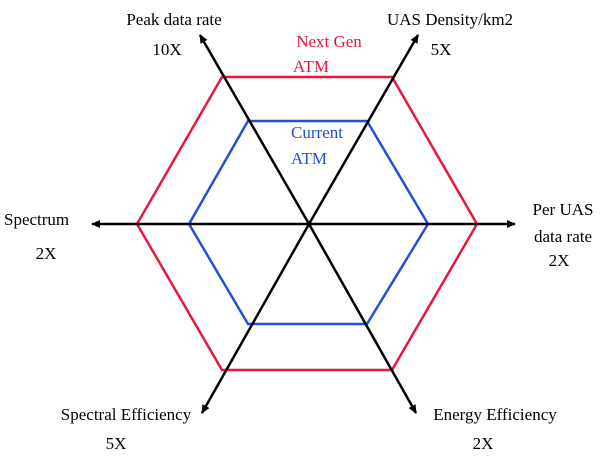  Describe the element at coordinates (362, 318) in the screenshot. I see `axis-energy-efficiency` at that location.